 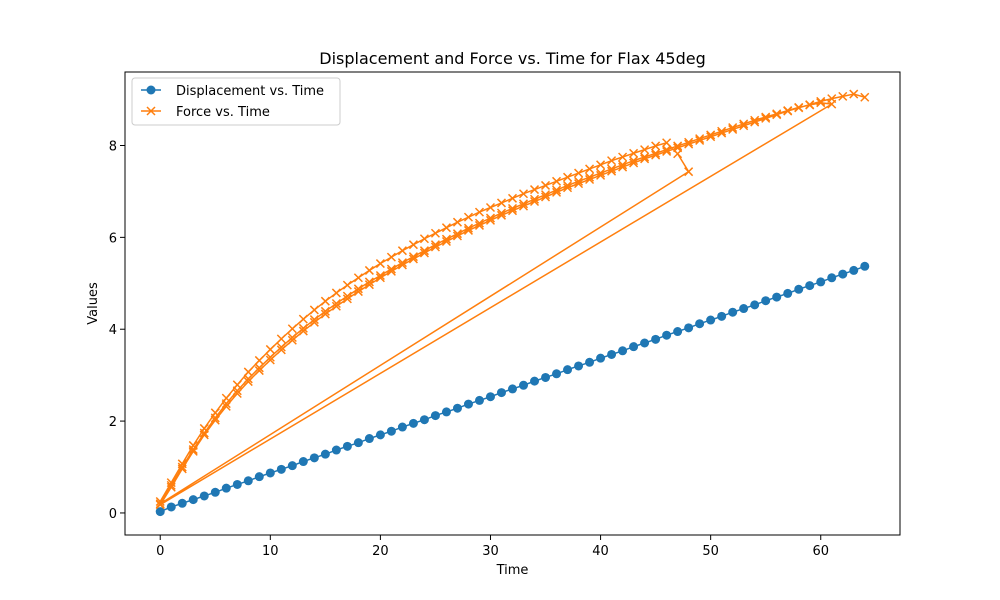 I want to click on x-tick-label: 30, so click(x=490, y=551).